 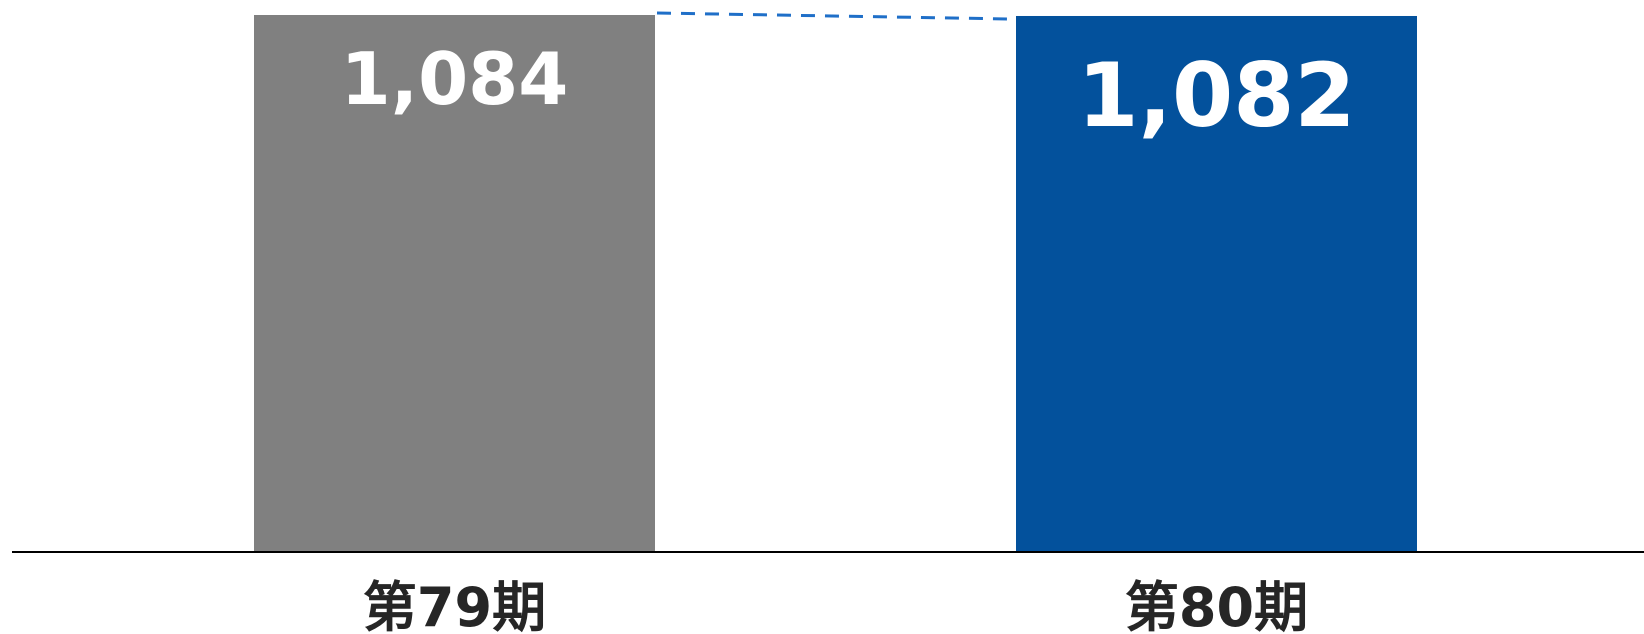 What do you see at coordinates (454, 605) in the screenshot?
I see `category-label-79: 第79期` at bounding box center [454, 605].